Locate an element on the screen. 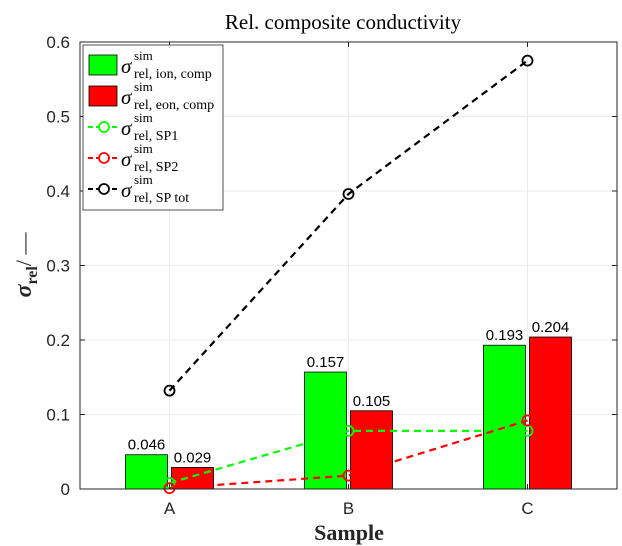 This screenshot has height=546, width=622. legend-subscript: rel, SP tot is located at coordinates (161, 198).